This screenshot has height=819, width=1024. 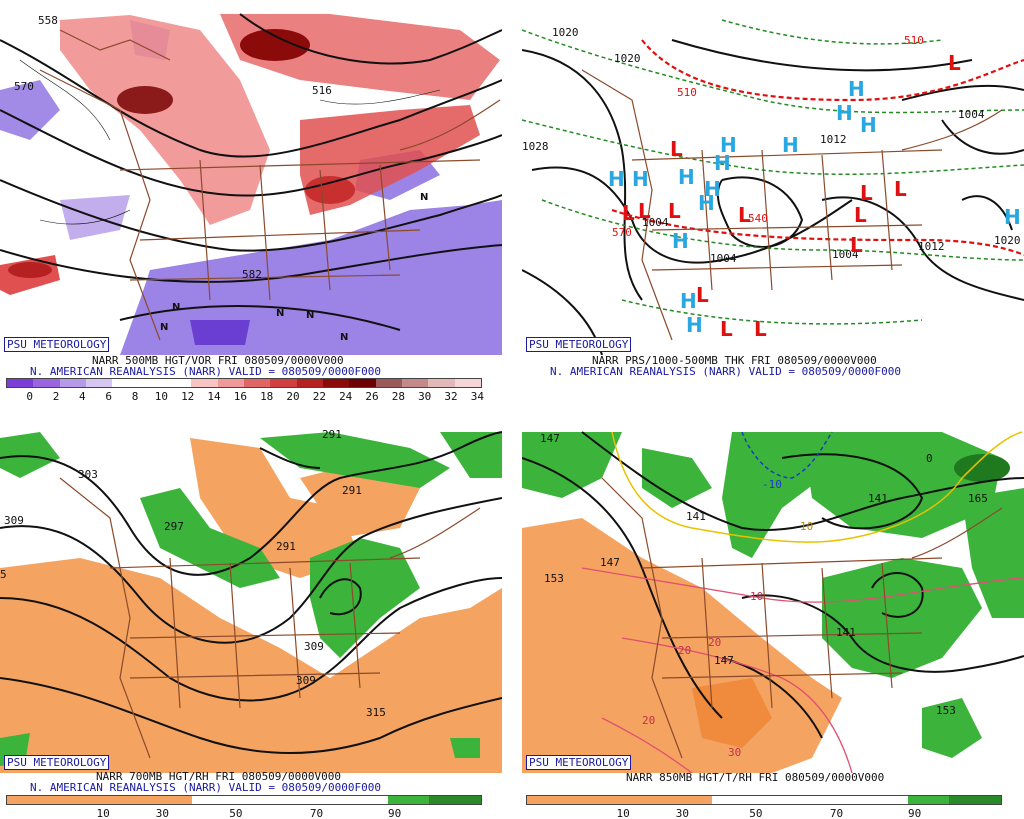 I want to click on thickness-540-line, so click(x=817, y=148).